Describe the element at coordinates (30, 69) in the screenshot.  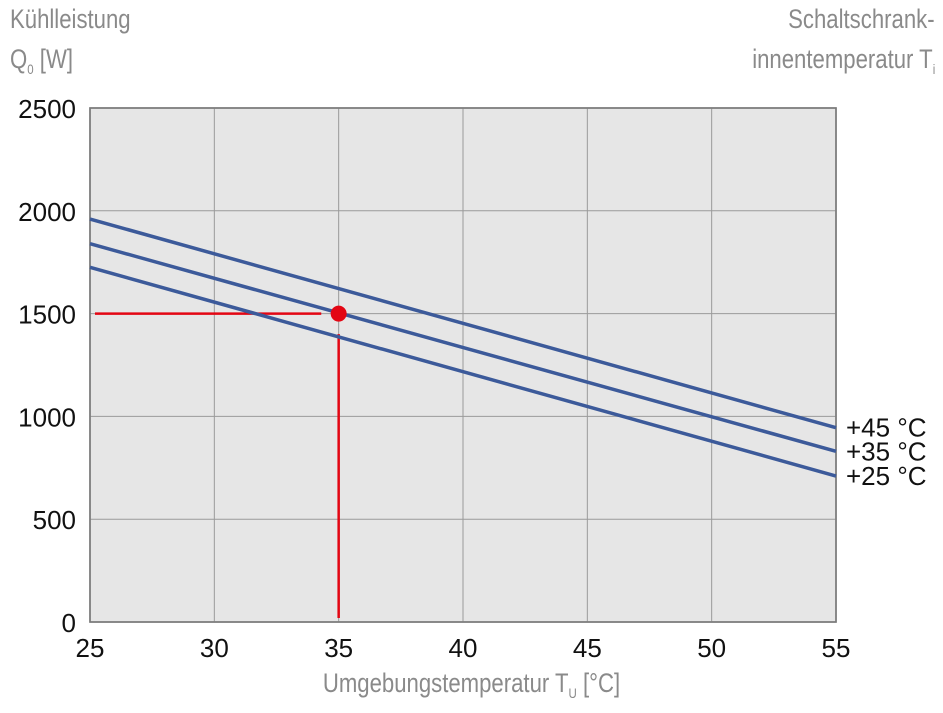
I see `y-symbol-sub: 0` at that location.